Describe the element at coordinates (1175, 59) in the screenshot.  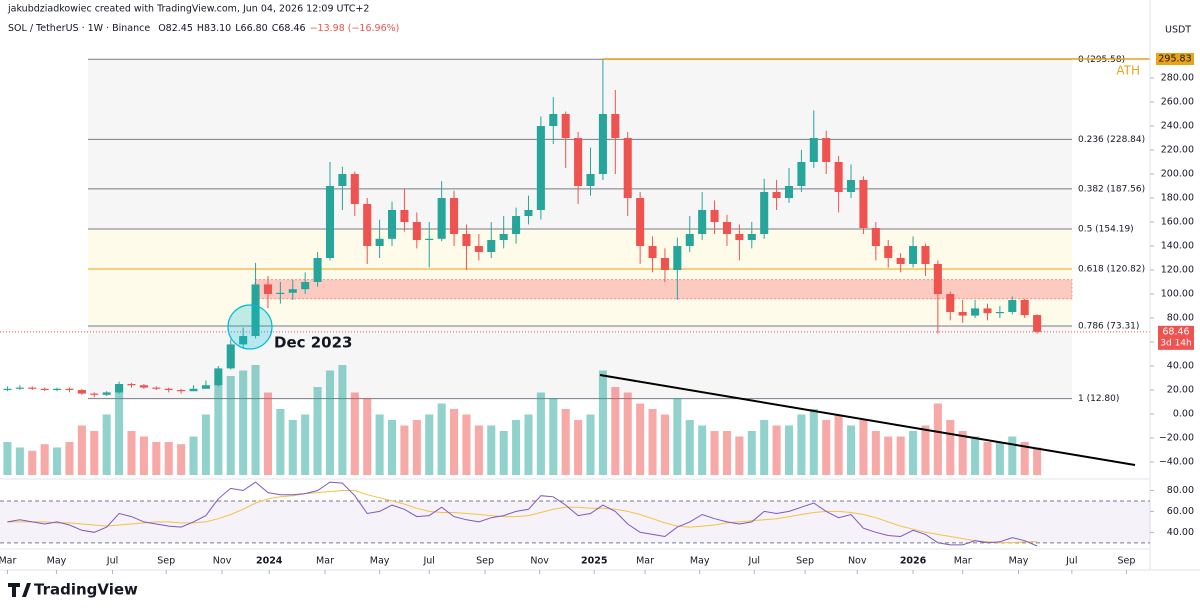
I see `ath-price-box` at that location.